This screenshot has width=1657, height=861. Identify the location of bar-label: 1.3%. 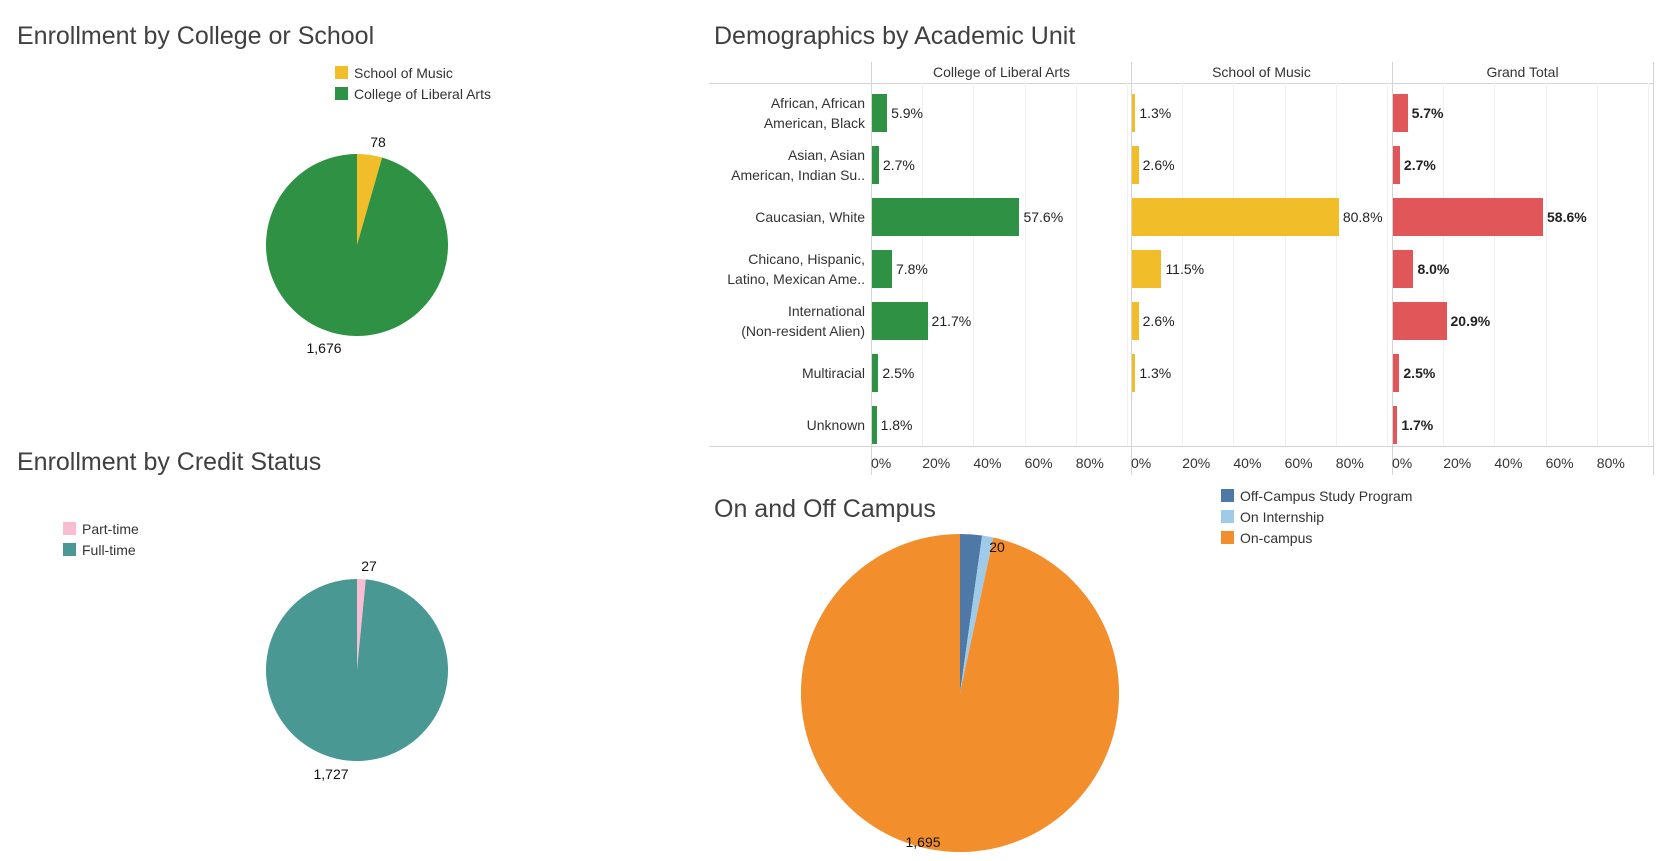
(1155, 113).